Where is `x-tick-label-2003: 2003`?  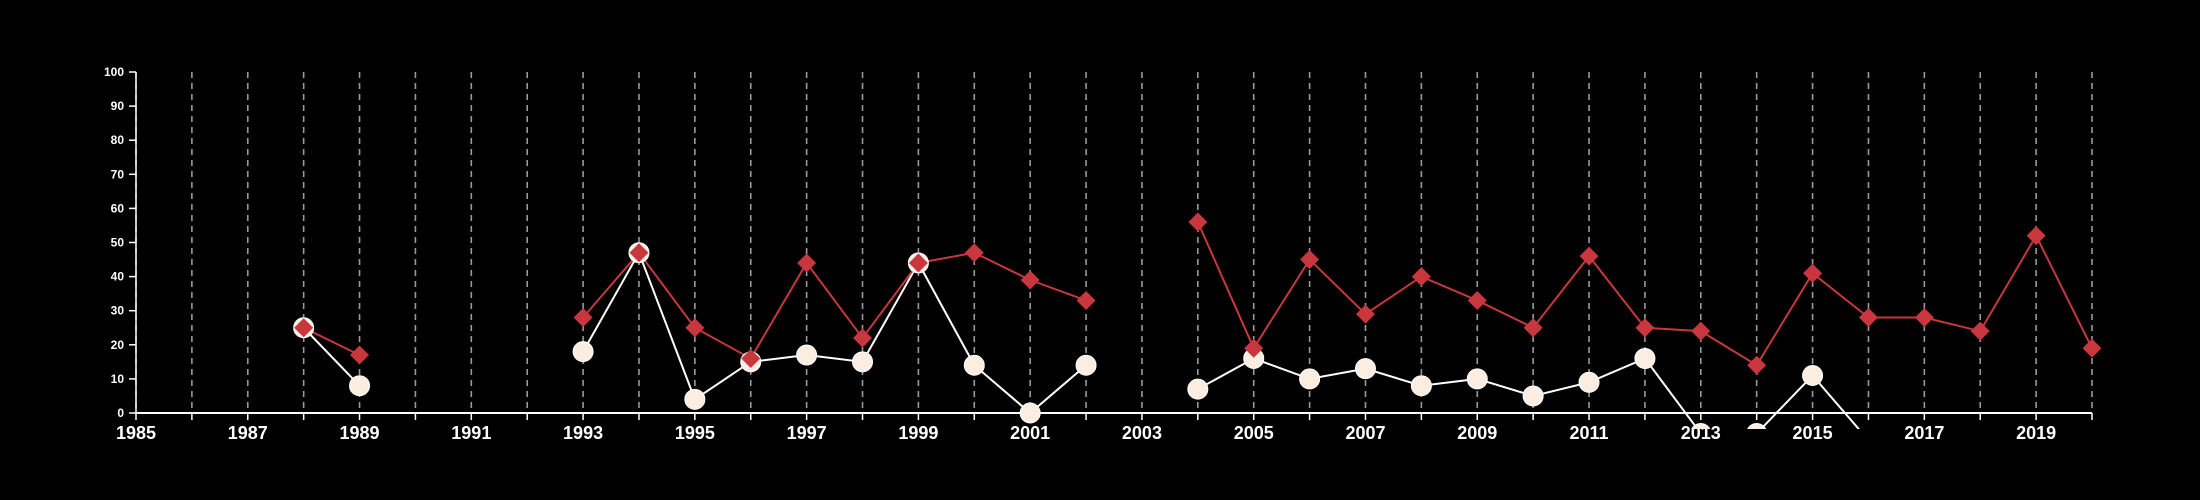 x-tick-label-2003: 2003 is located at coordinates (1142, 433).